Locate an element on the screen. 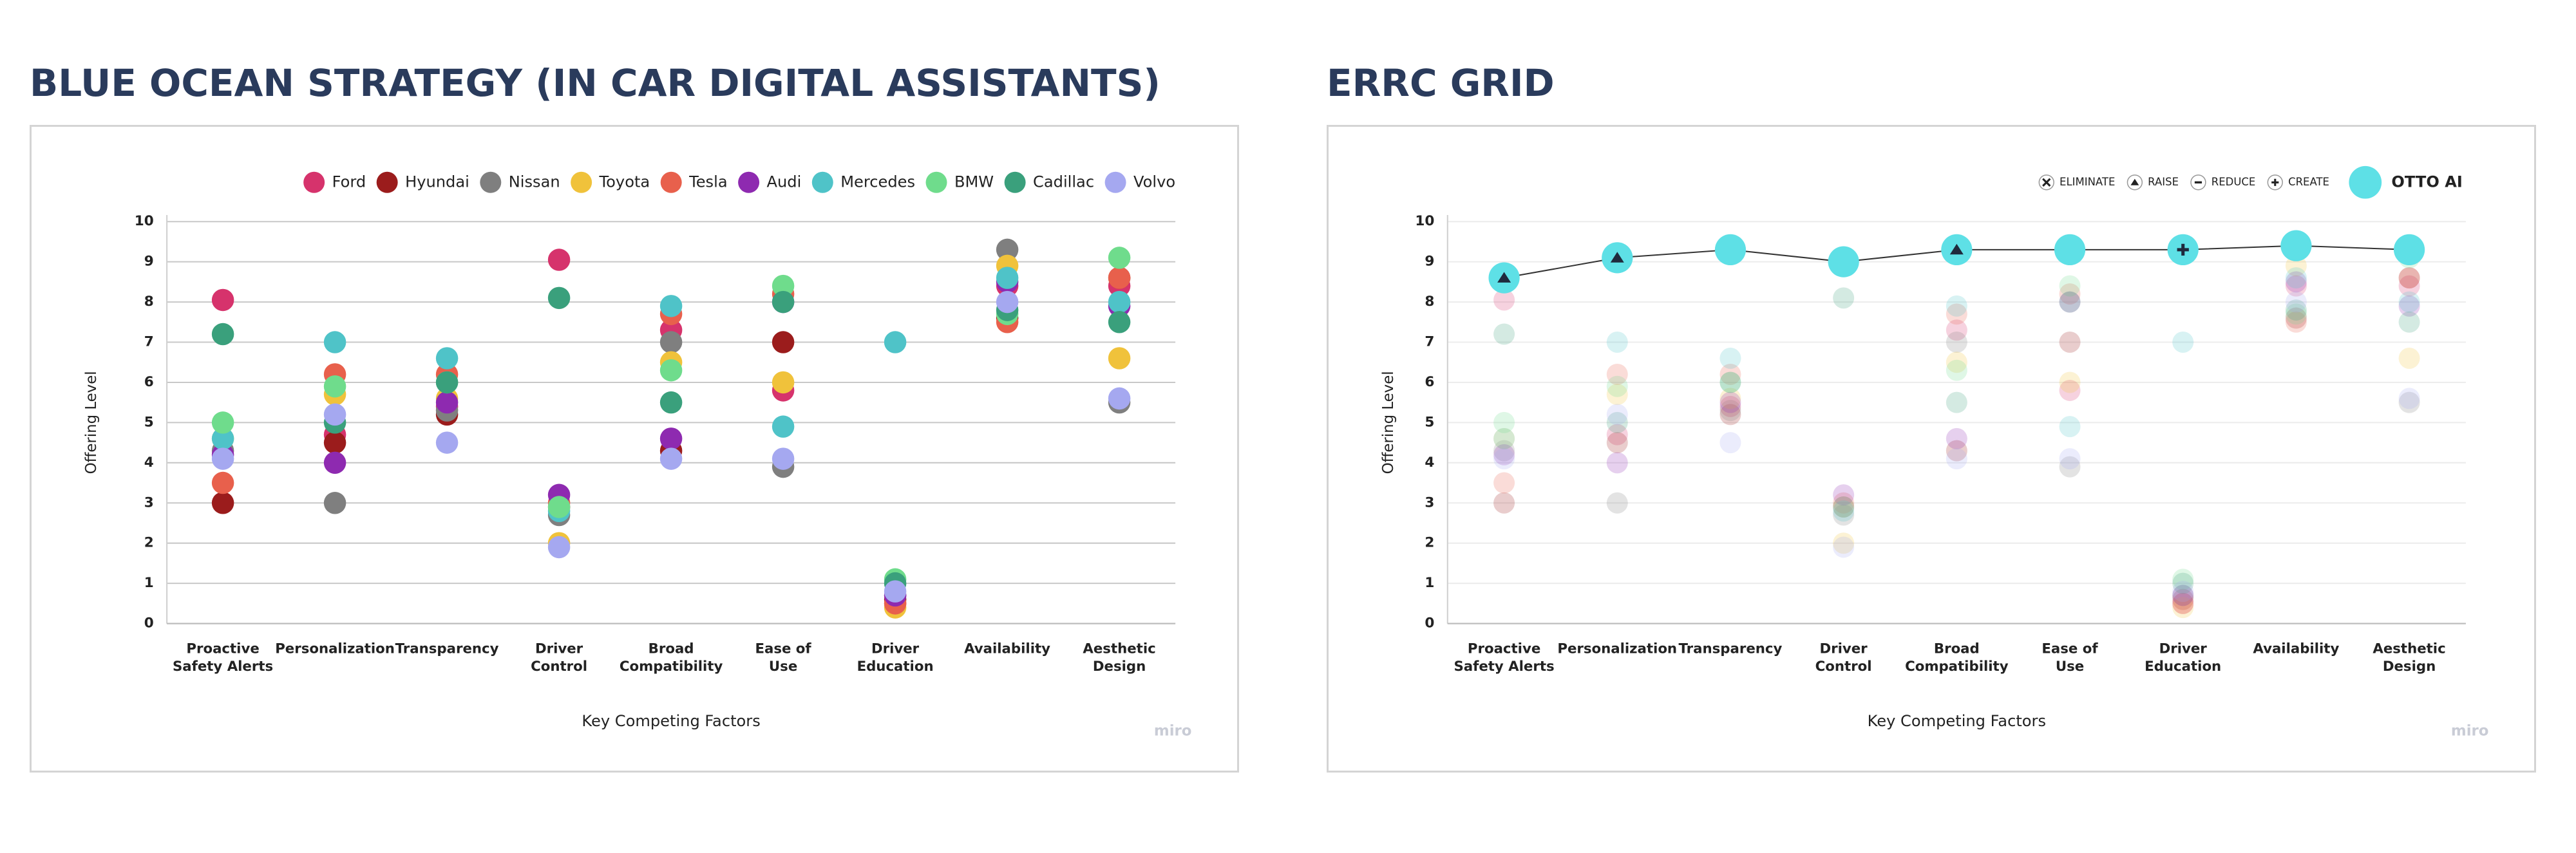 The image size is (2576, 853). x-tick-label: Availability is located at coordinates (1008, 648).